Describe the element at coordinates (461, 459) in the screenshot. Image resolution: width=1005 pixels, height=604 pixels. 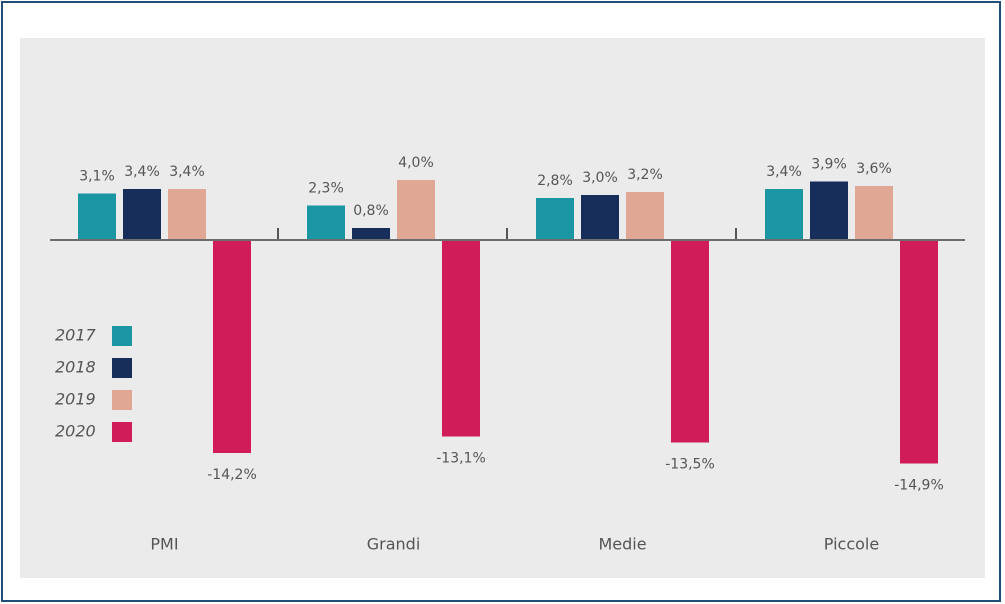
I see `data-label: -13,1%` at that location.